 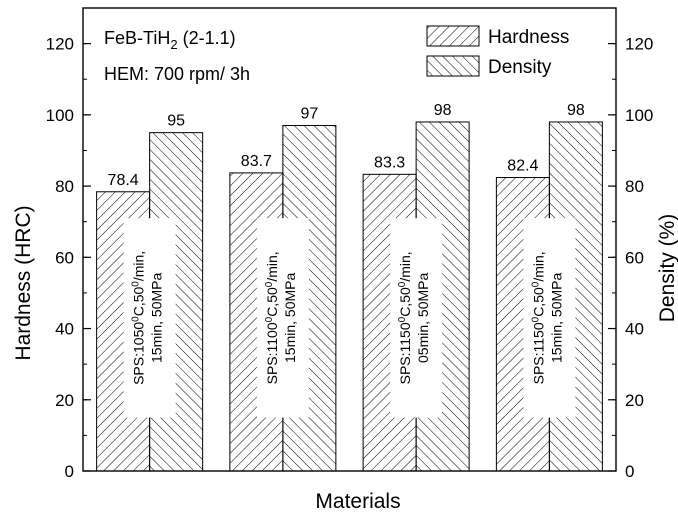 I want to click on legend-label-density: Density, so click(x=520, y=67).